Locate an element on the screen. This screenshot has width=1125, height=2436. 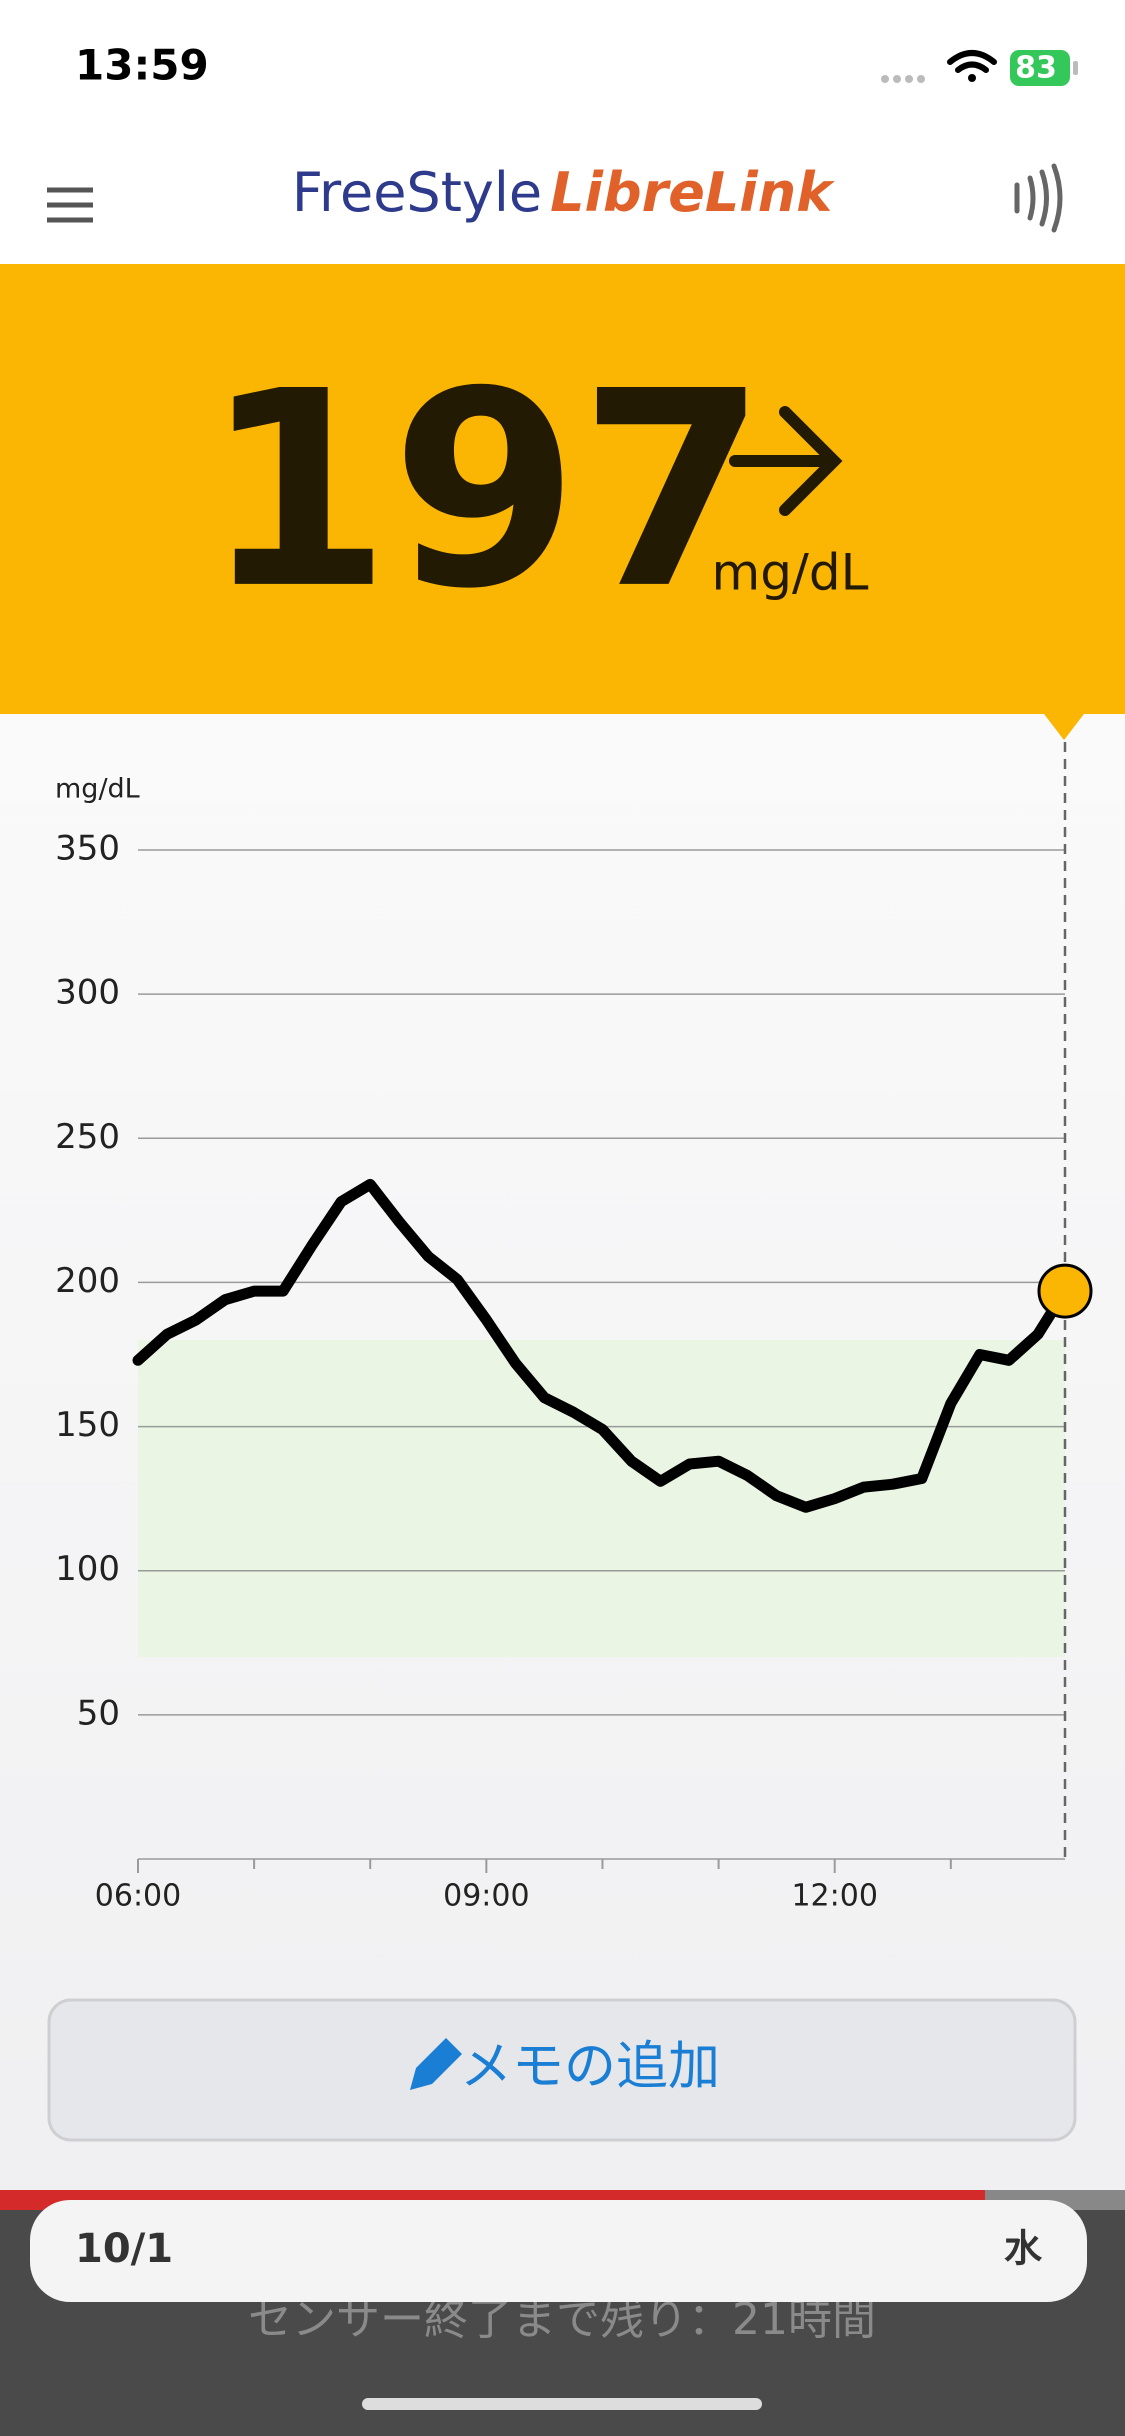
battery is located at coordinates (1040, 68).